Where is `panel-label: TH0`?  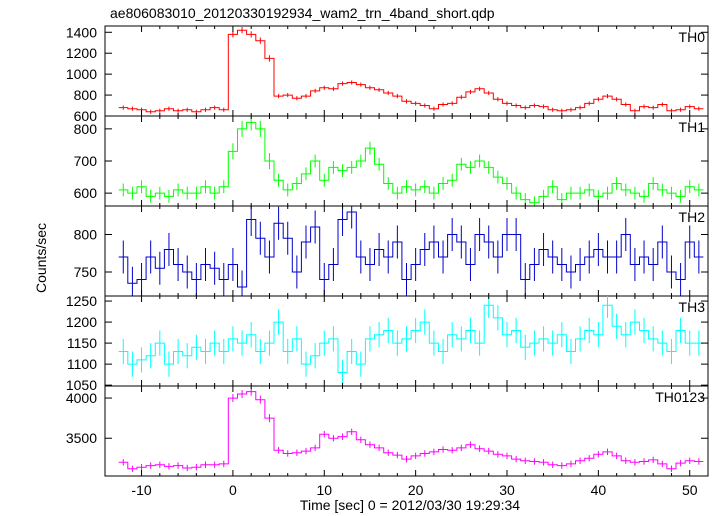
panel-label: TH0 is located at coordinates (692, 37).